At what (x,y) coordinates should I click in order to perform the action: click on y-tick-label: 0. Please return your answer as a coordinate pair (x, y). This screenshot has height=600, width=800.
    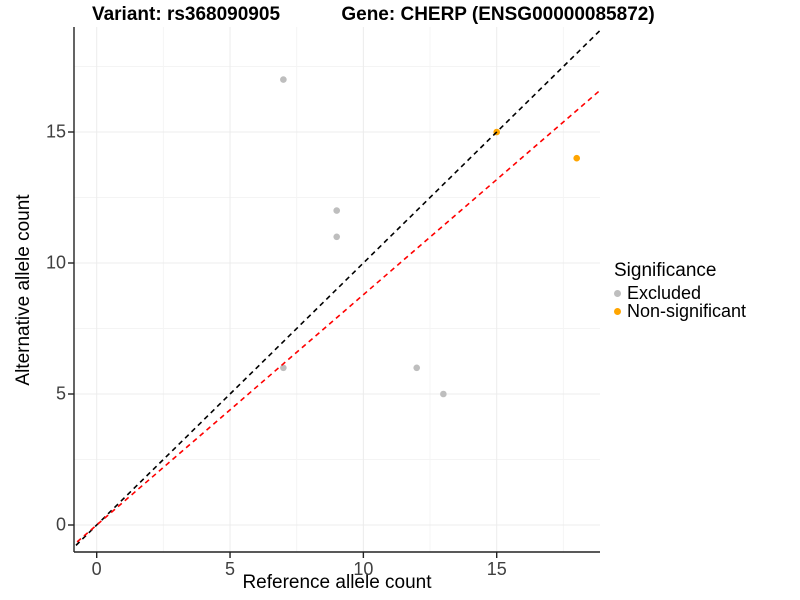
    Looking at the image, I should click on (60, 524).